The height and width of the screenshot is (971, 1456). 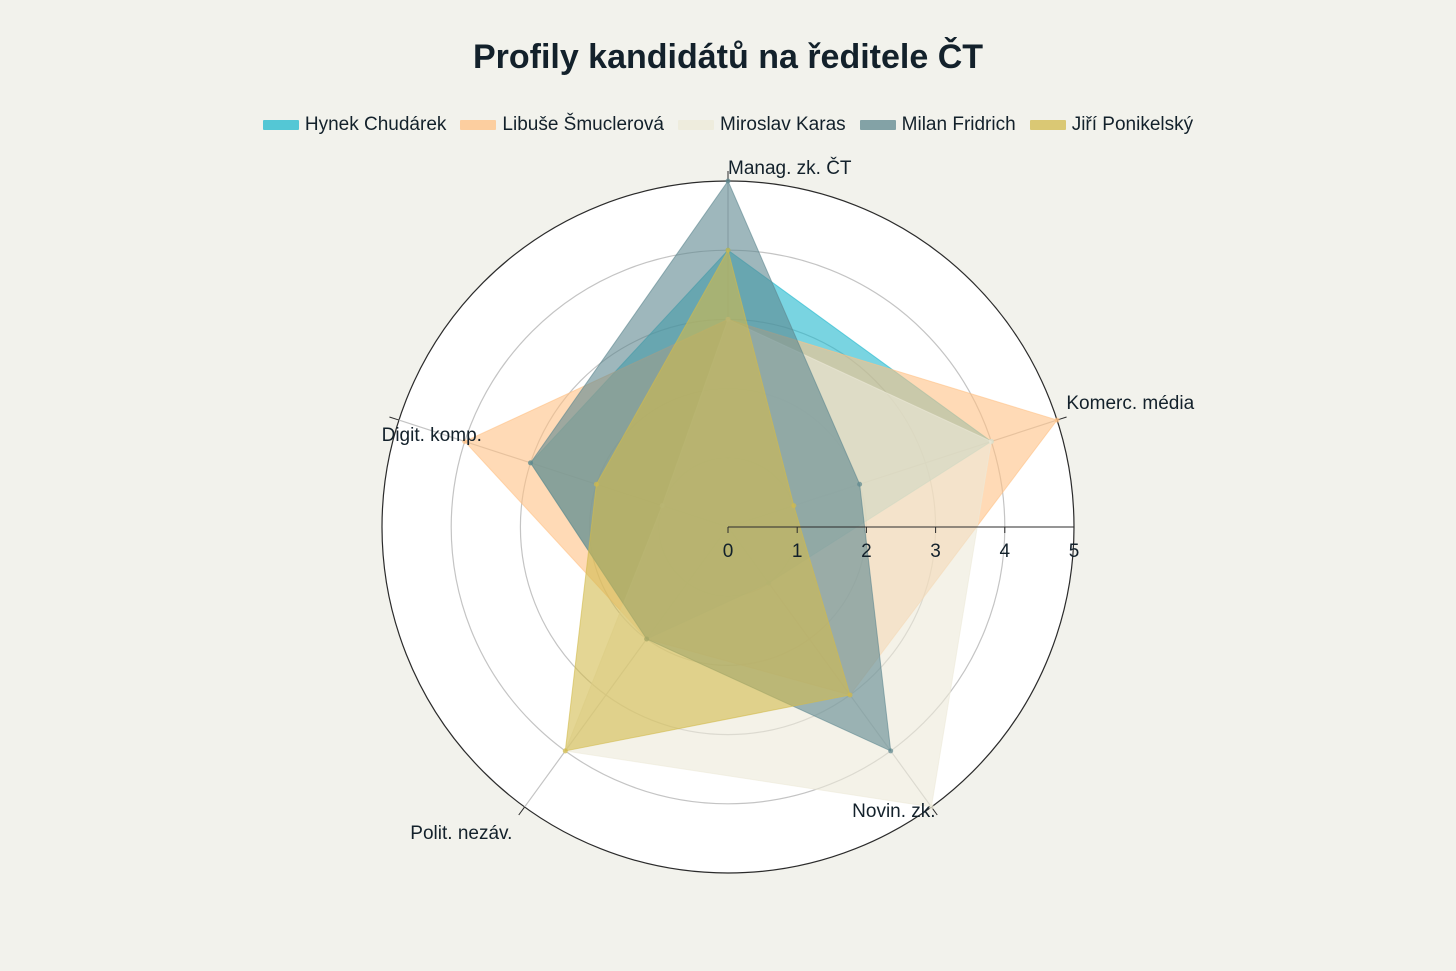 I want to click on chart-title: Profily kandidátů na ředitele ČT, so click(x=728, y=57).